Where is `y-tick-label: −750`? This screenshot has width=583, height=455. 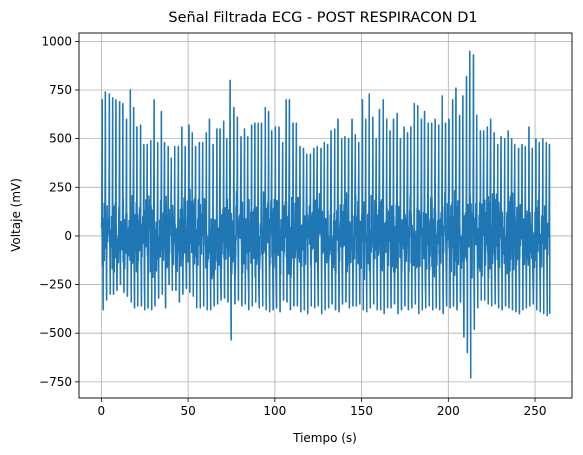 y-tick-label: −750 is located at coordinates (55, 382).